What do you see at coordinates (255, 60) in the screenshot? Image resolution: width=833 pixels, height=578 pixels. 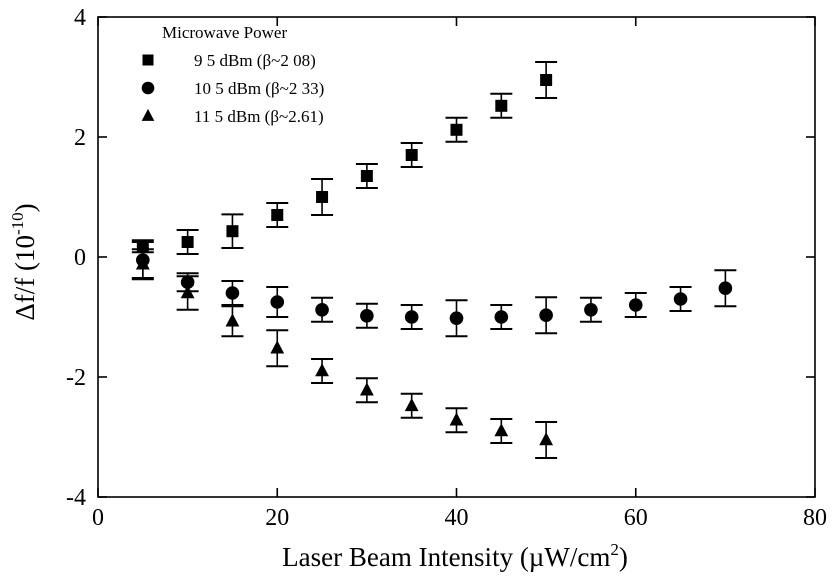 I see `legend-label: 9 5 dBm (β~2 08)` at bounding box center [255, 60].